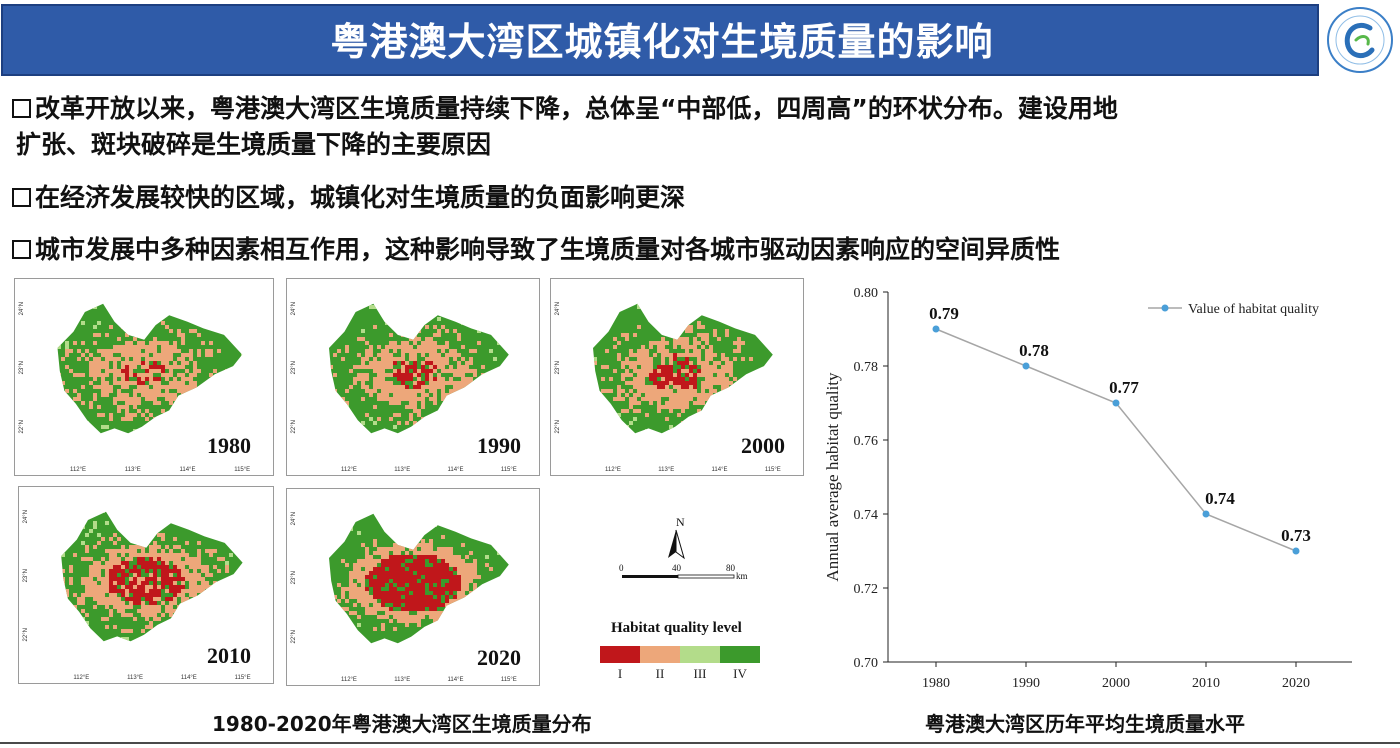  What do you see at coordinates (936, 683) in the screenshot?
I see `x-tick-label: 1980` at bounding box center [936, 683].